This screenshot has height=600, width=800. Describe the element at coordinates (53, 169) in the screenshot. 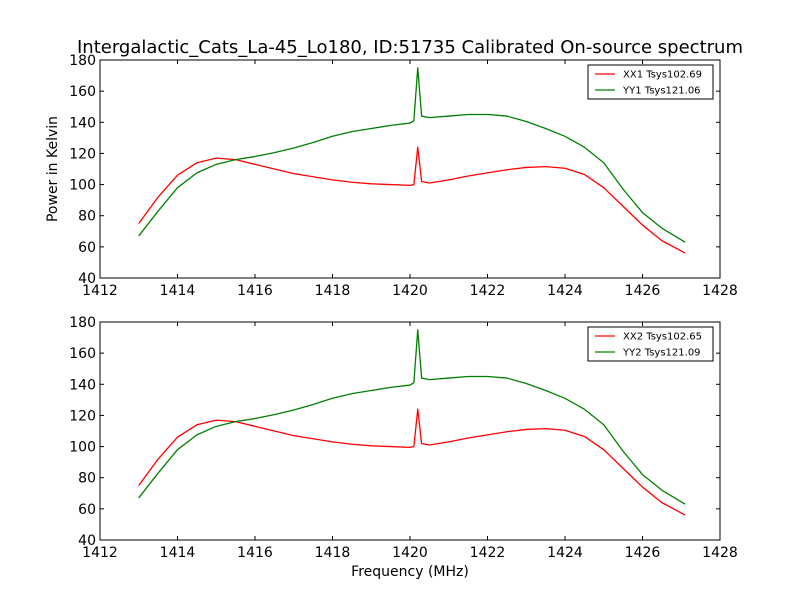

I see `y-axis-label: Power in Kelvin` at that location.